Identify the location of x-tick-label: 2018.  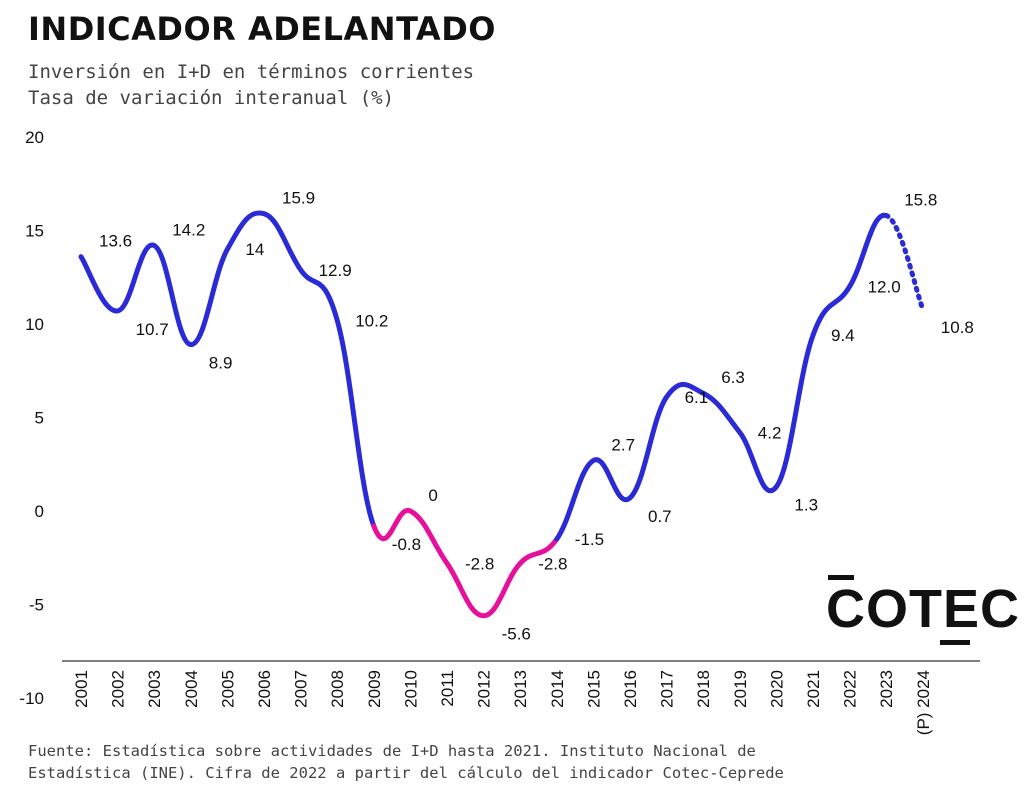
(703, 689).